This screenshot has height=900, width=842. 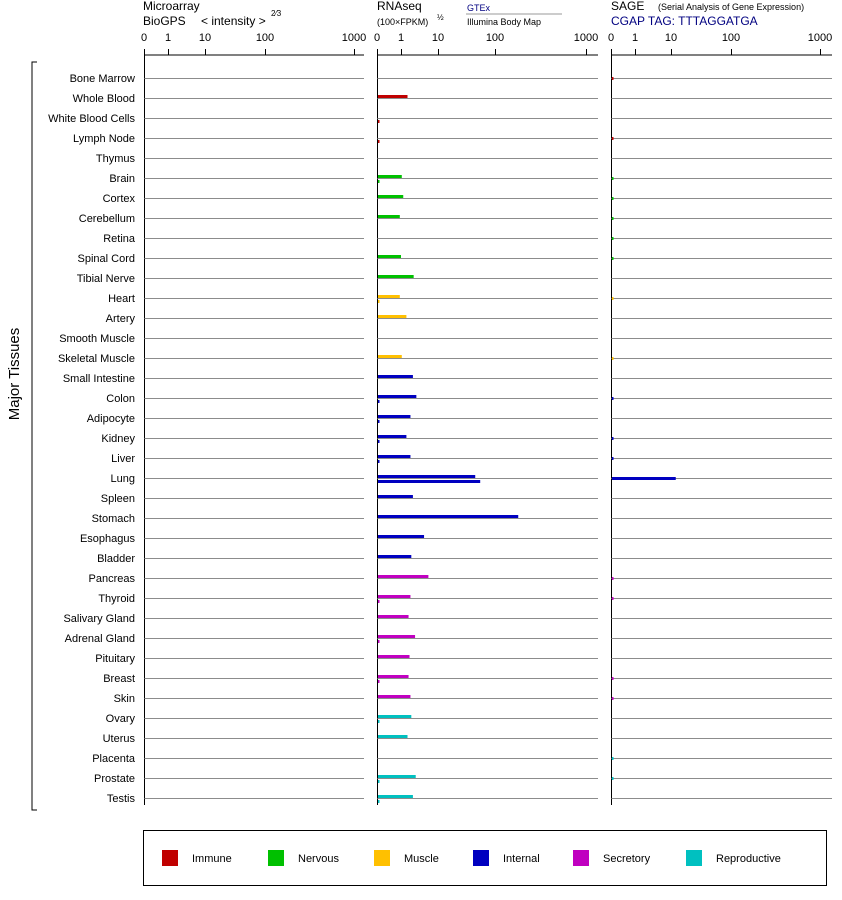 I want to click on microarray-tick-label: 100, so click(x=265, y=38).